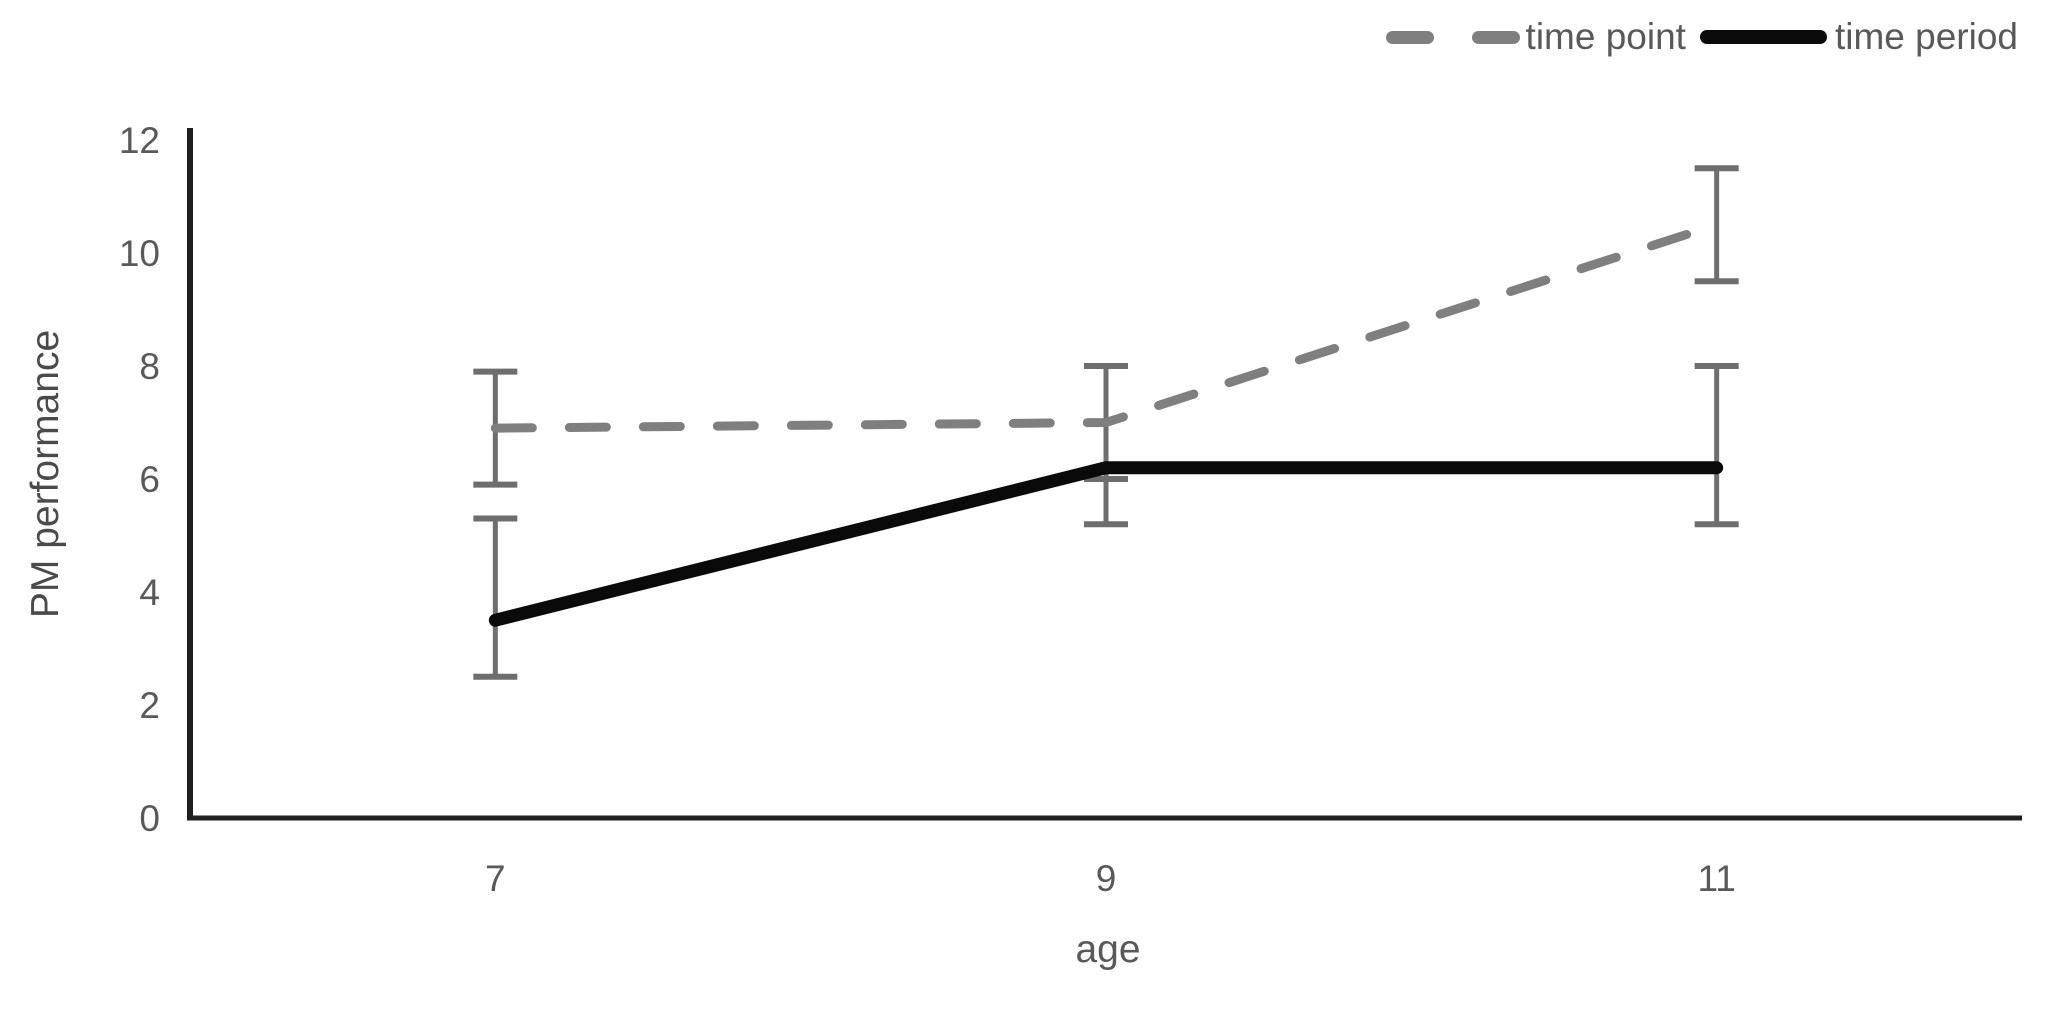 This screenshot has width=2050, height=1011. I want to click on legend-item-time-period: time period, so click(1858, 37).